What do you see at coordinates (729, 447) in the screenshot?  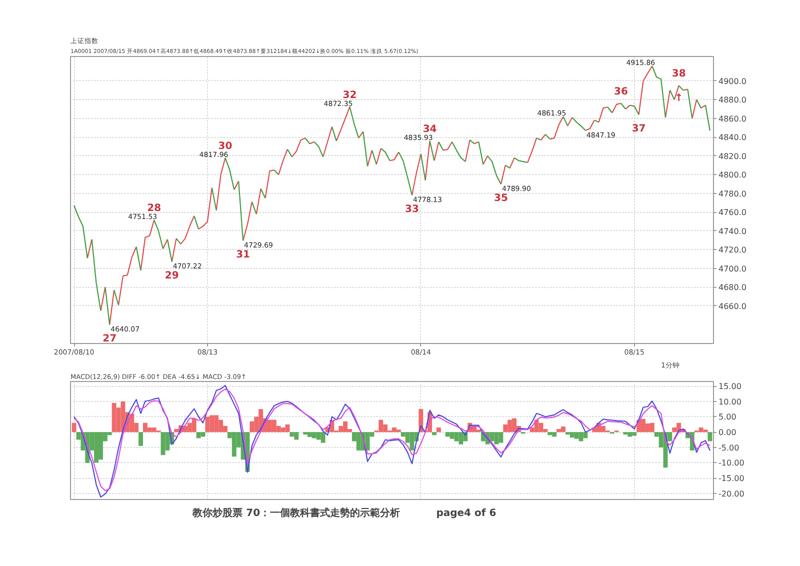 I see `y-tick-label: -5.00` at bounding box center [729, 447].